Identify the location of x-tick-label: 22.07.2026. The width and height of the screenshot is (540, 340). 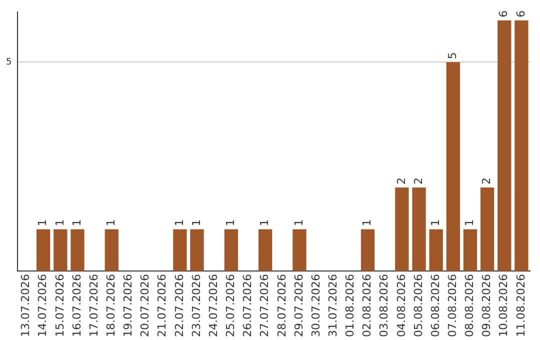
(179, 306).